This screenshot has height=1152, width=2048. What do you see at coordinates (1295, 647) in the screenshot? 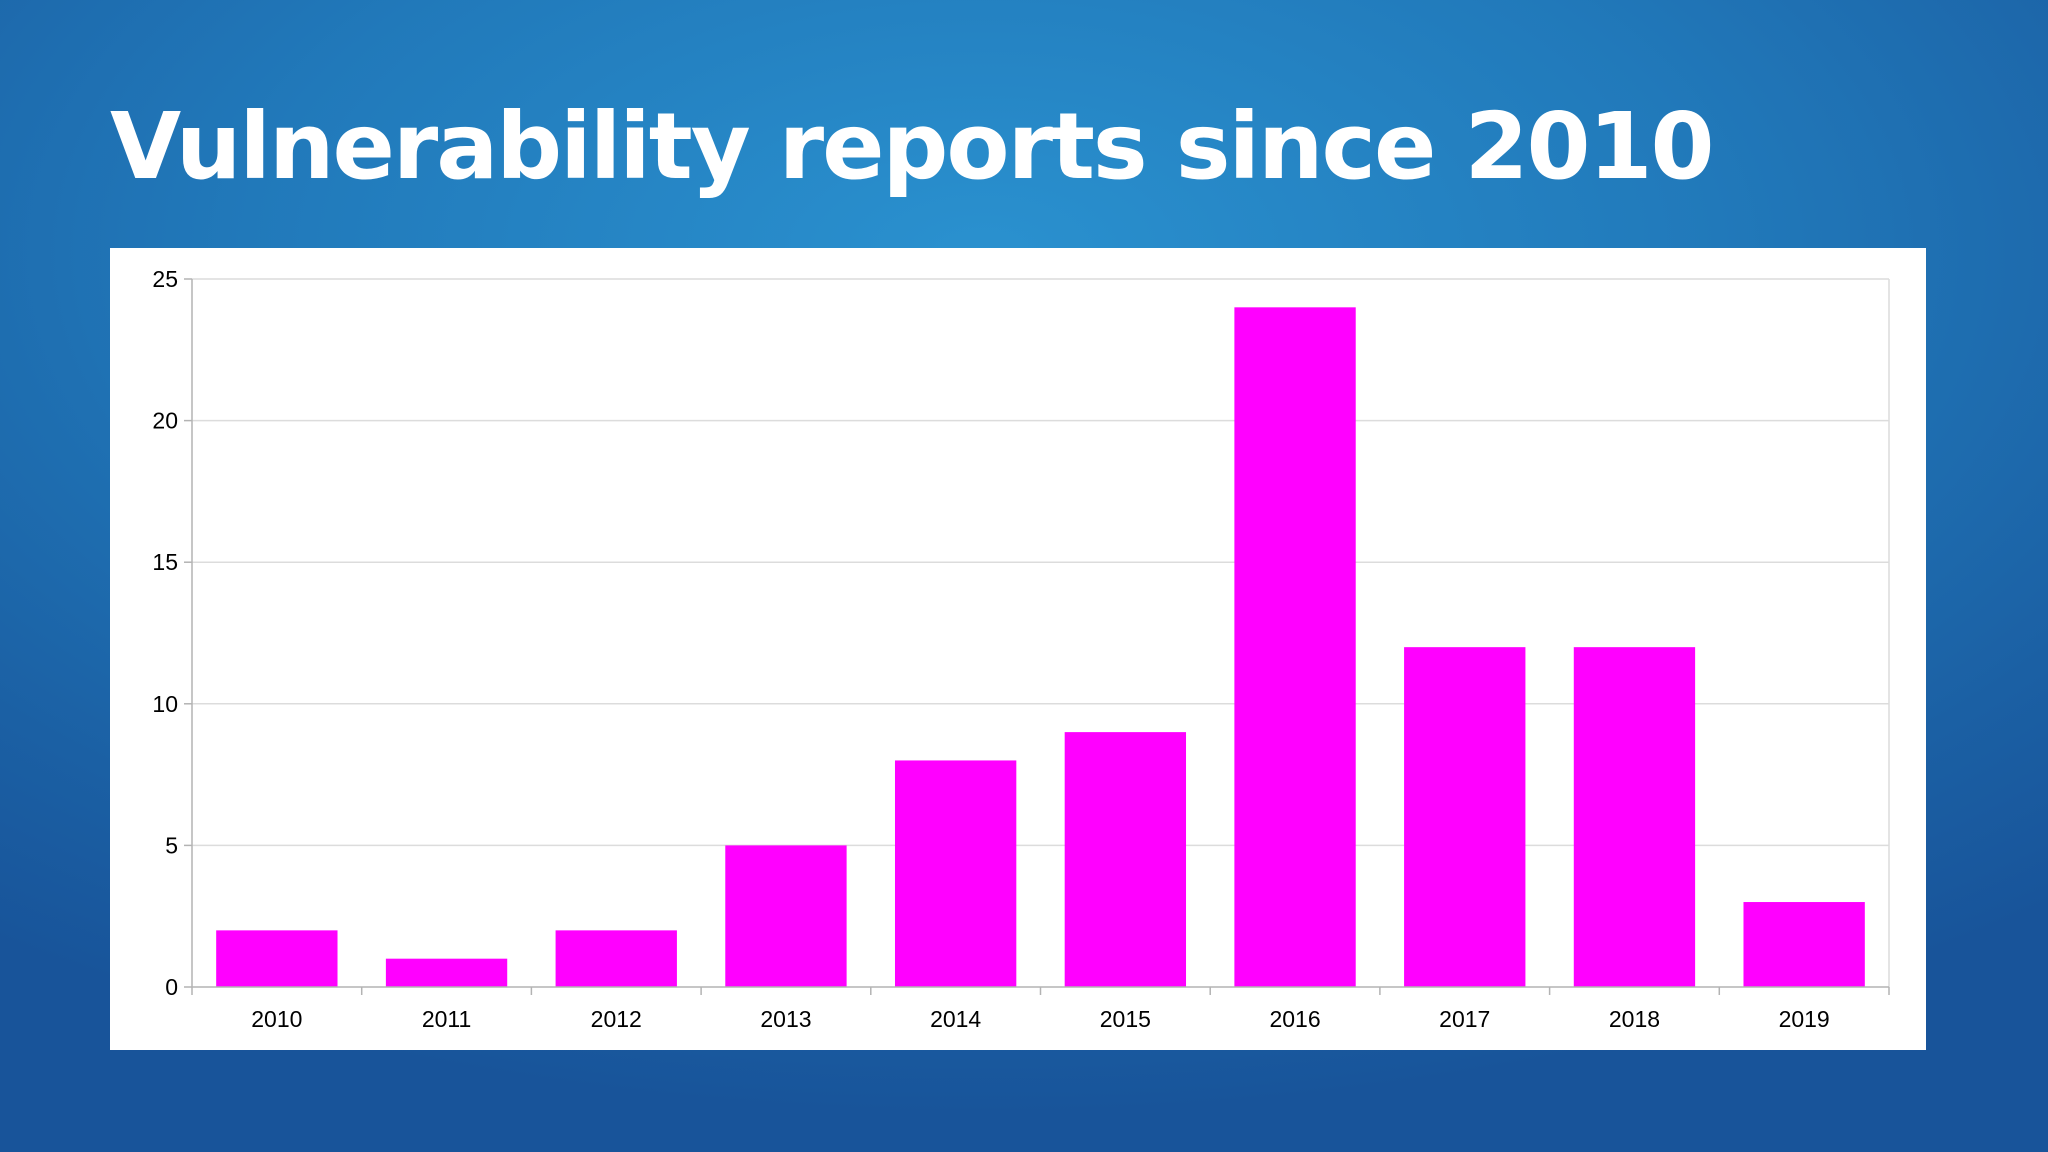
I see `bar-2016` at bounding box center [1295, 647].